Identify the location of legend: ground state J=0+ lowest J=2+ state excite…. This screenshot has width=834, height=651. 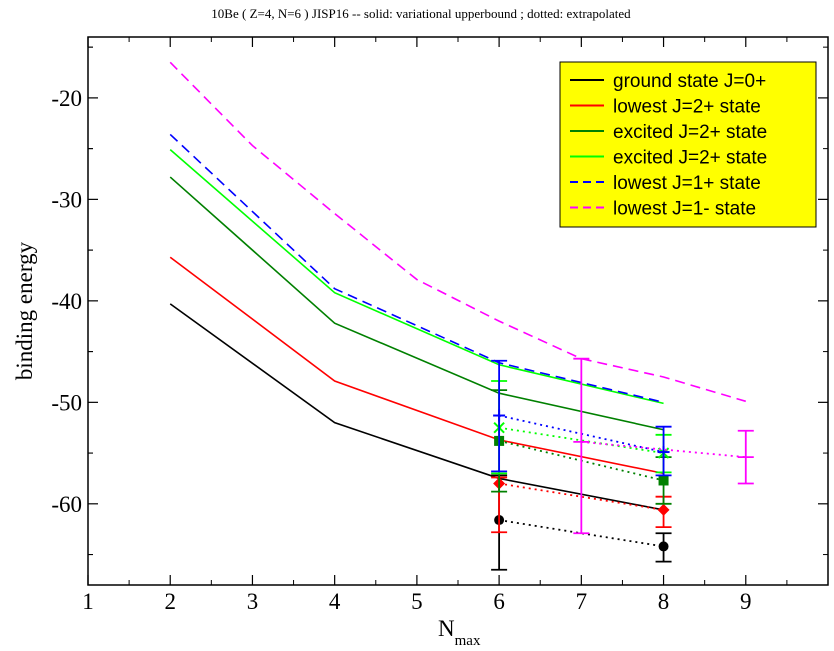
(688, 144).